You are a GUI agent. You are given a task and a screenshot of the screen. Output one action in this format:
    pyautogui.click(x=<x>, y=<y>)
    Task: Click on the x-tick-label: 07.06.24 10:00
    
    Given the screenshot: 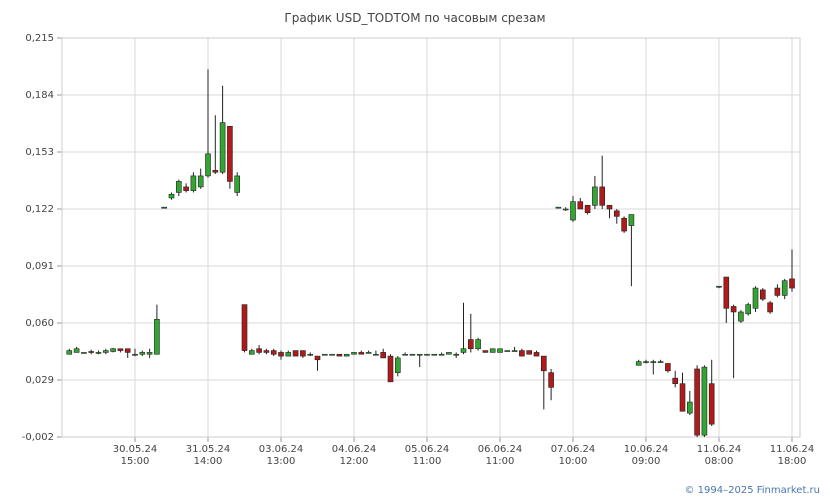 What is the action you would take?
    pyautogui.click(x=573, y=455)
    